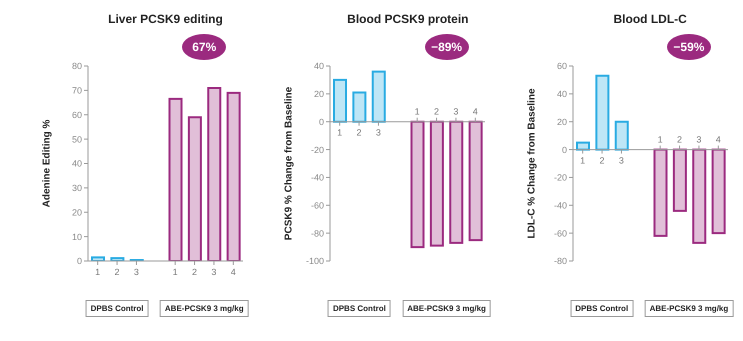 This screenshot has width=743, height=341. What do you see at coordinates (165, 19) in the screenshot?
I see `chart-title: Liver PCSK9 editing` at bounding box center [165, 19].